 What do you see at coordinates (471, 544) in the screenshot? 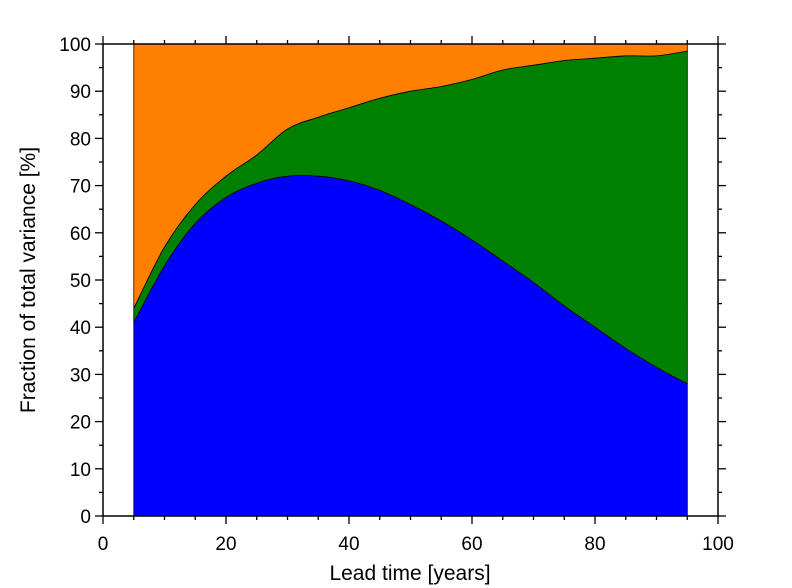
I see `x-tick-label: 60` at bounding box center [471, 544].